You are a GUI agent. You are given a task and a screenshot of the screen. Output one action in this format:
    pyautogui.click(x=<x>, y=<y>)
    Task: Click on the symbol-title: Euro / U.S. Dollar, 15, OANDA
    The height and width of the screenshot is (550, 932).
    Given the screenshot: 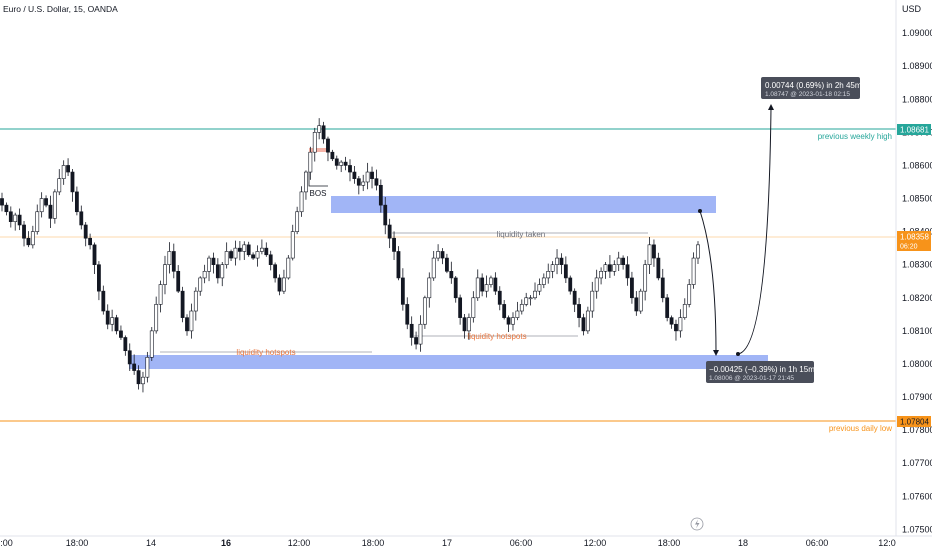 What is the action you would take?
    pyautogui.click(x=60, y=9)
    